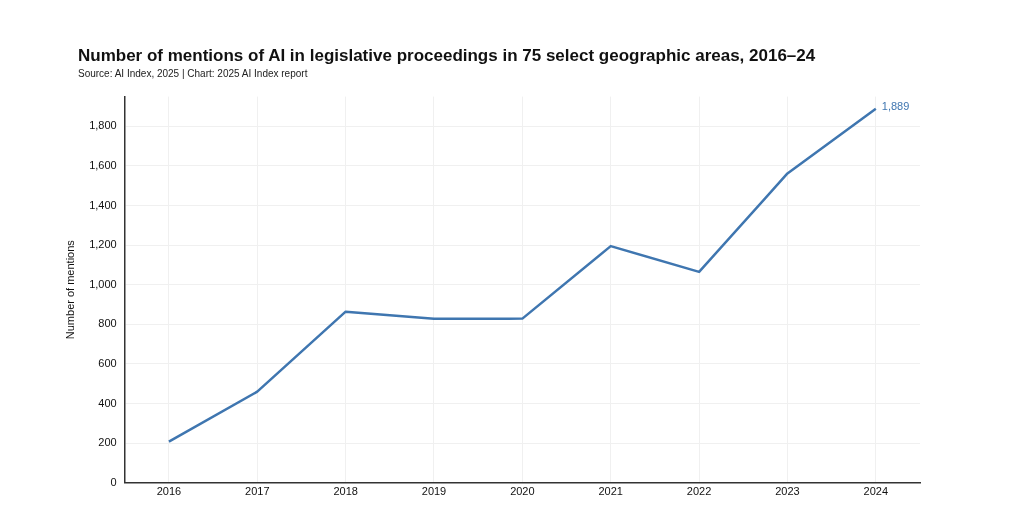 This screenshot has height=516, width=1024. I want to click on x-tick-label: 2023, so click(787, 491).